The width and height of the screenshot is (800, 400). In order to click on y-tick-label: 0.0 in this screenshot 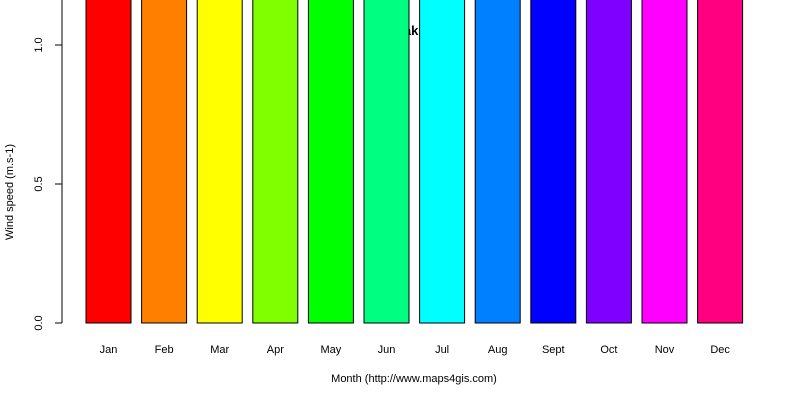, I will do `click(39, 322)`.